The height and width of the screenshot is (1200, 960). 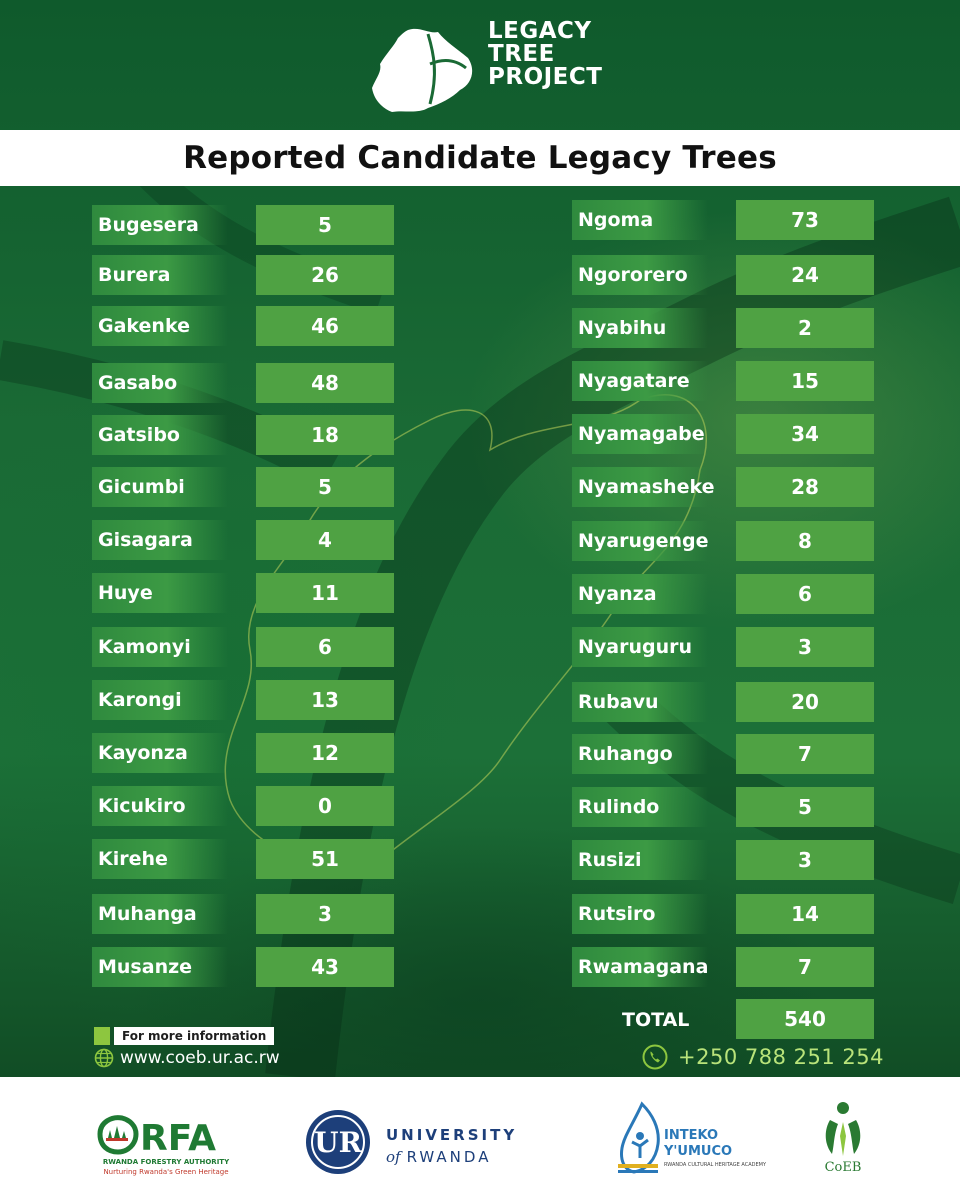 What do you see at coordinates (160, 967) in the screenshot?
I see `district-name: Musanze` at bounding box center [160, 967].